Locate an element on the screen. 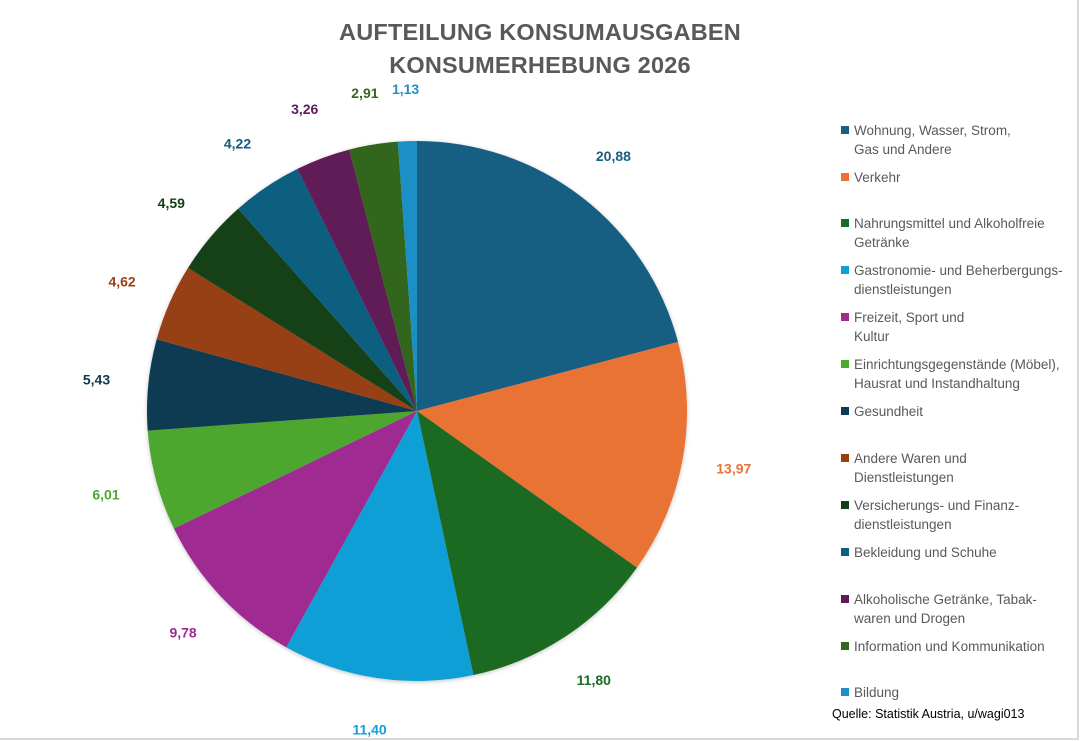 This screenshot has width=1080, height=741. pie-data-label: 1,13 is located at coordinates (405, 89).